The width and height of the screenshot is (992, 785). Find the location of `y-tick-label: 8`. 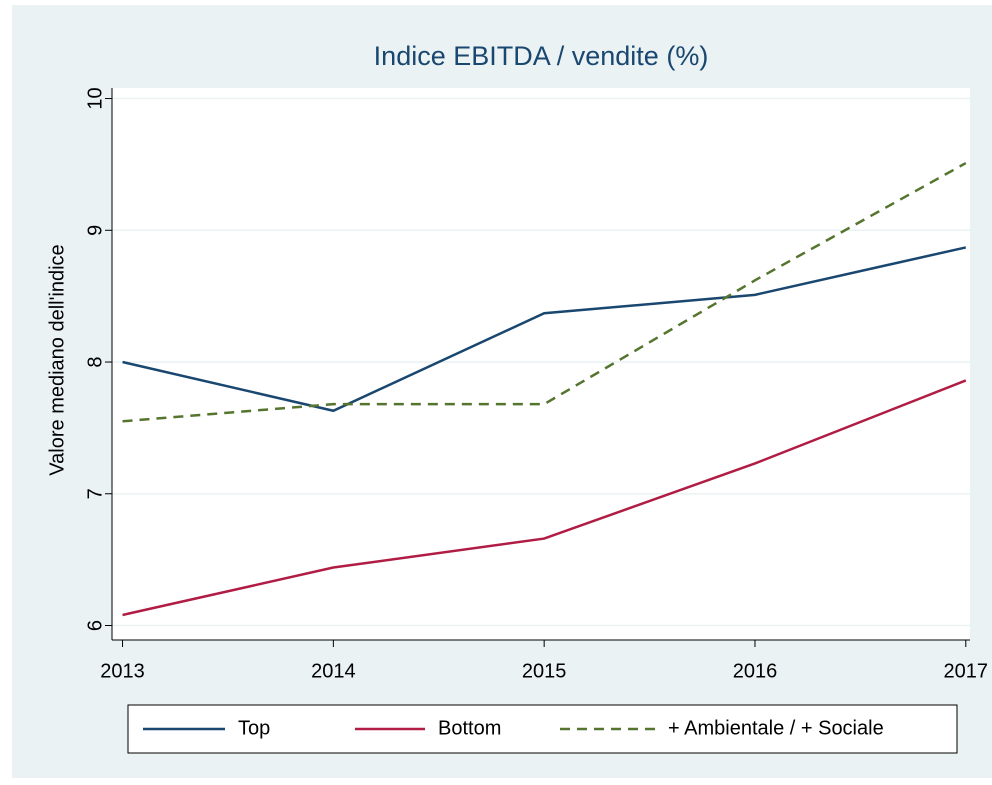

y-tick-label: 8 is located at coordinates (95, 361).